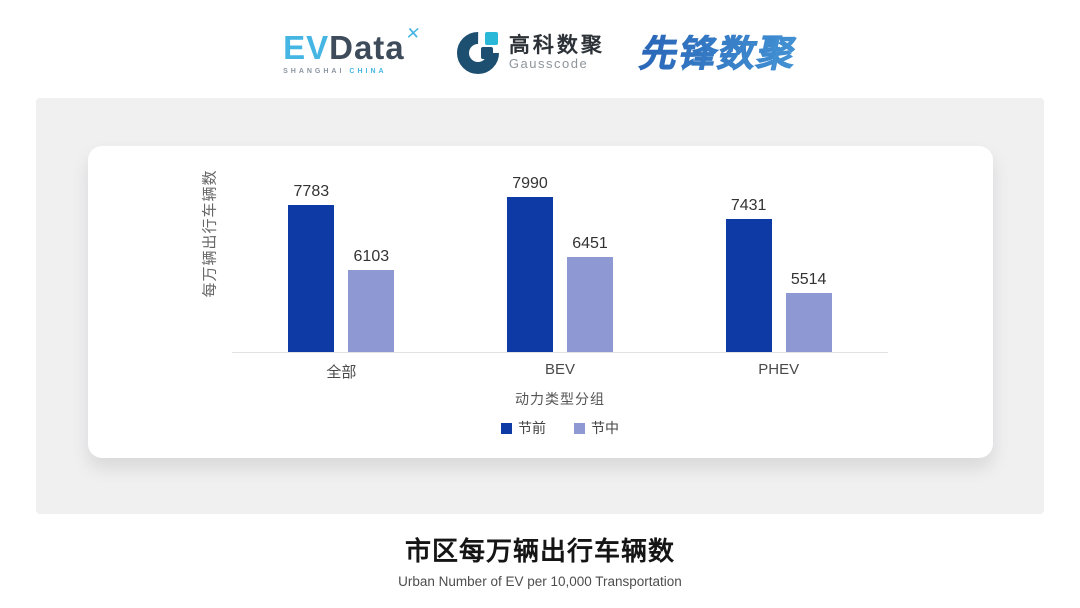  What do you see at coordinates (341, 372) in the screenshot?
I see `category-label-全部: 全部` at bounding box center [341, 372].